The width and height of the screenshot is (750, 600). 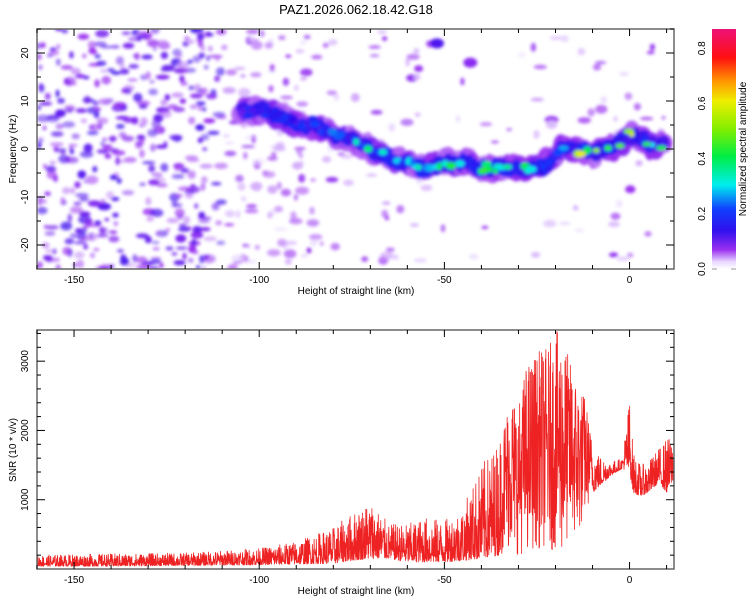 I want to click on colorbar-tick-label: 0.0, so click(x=702, y=269).